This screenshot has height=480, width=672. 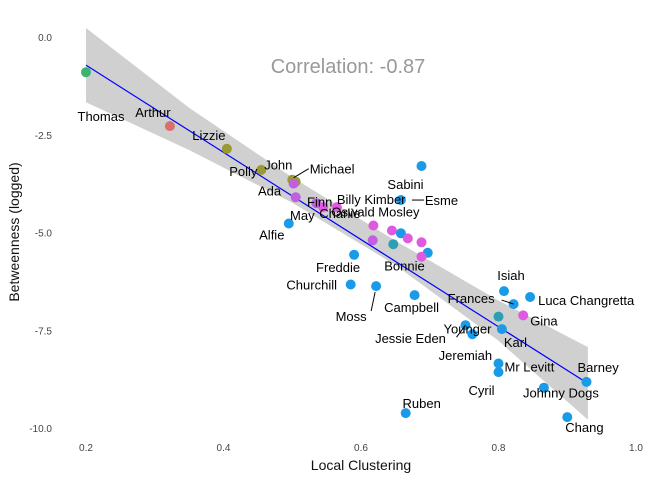 What do you see at coordinates (44, 136) in the screenshot?
I see `y-tick-label: -2.5` at bounding box center [44, 136].